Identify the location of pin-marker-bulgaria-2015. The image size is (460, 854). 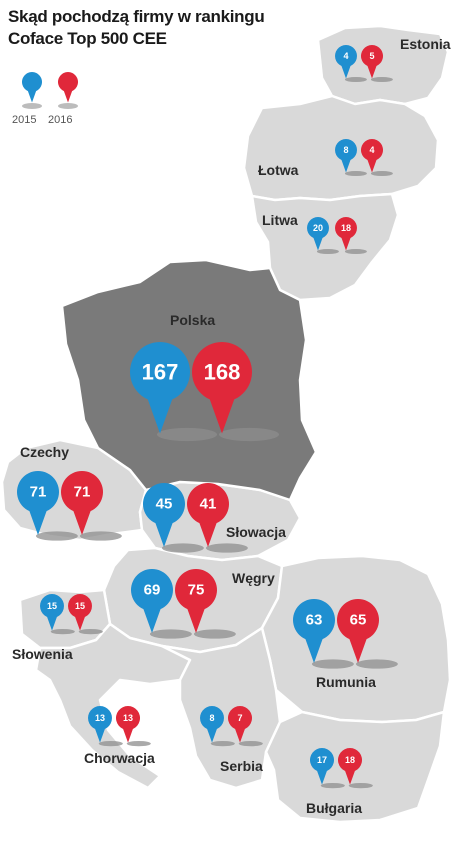
(322, 766).